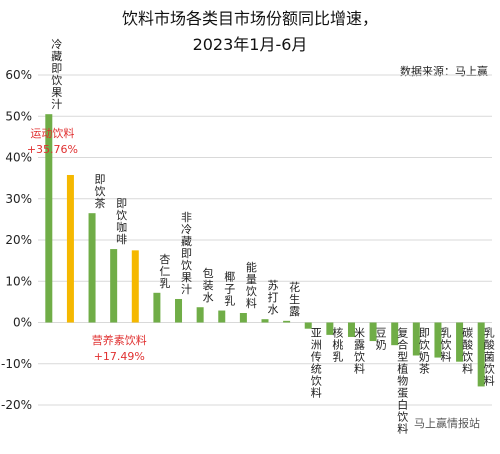 Image resolution: width=500 pixels, height=454 pixels. Describe the element at coordinates (16, 364) in the screenshot. I see `y-tick-label: -10%` at that location.